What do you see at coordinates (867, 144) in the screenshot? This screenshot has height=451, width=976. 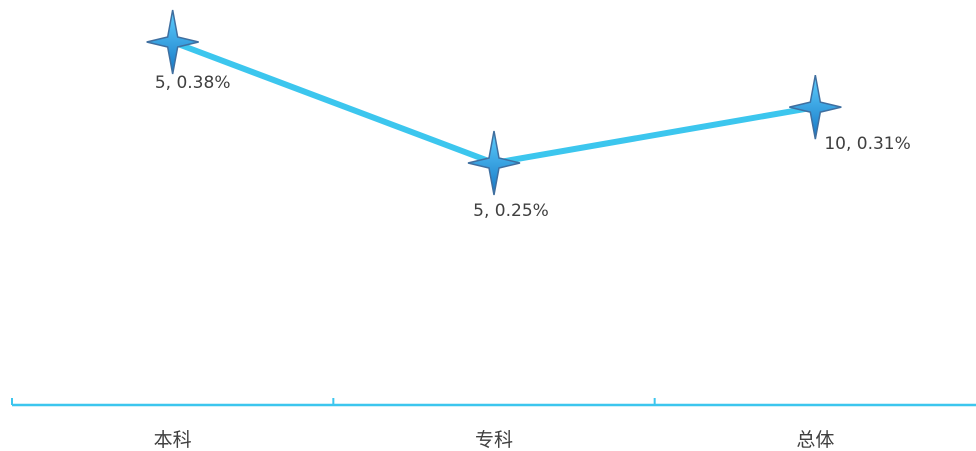 I see `data-label: 10, 0.31%` at bounding box center [867, 144].